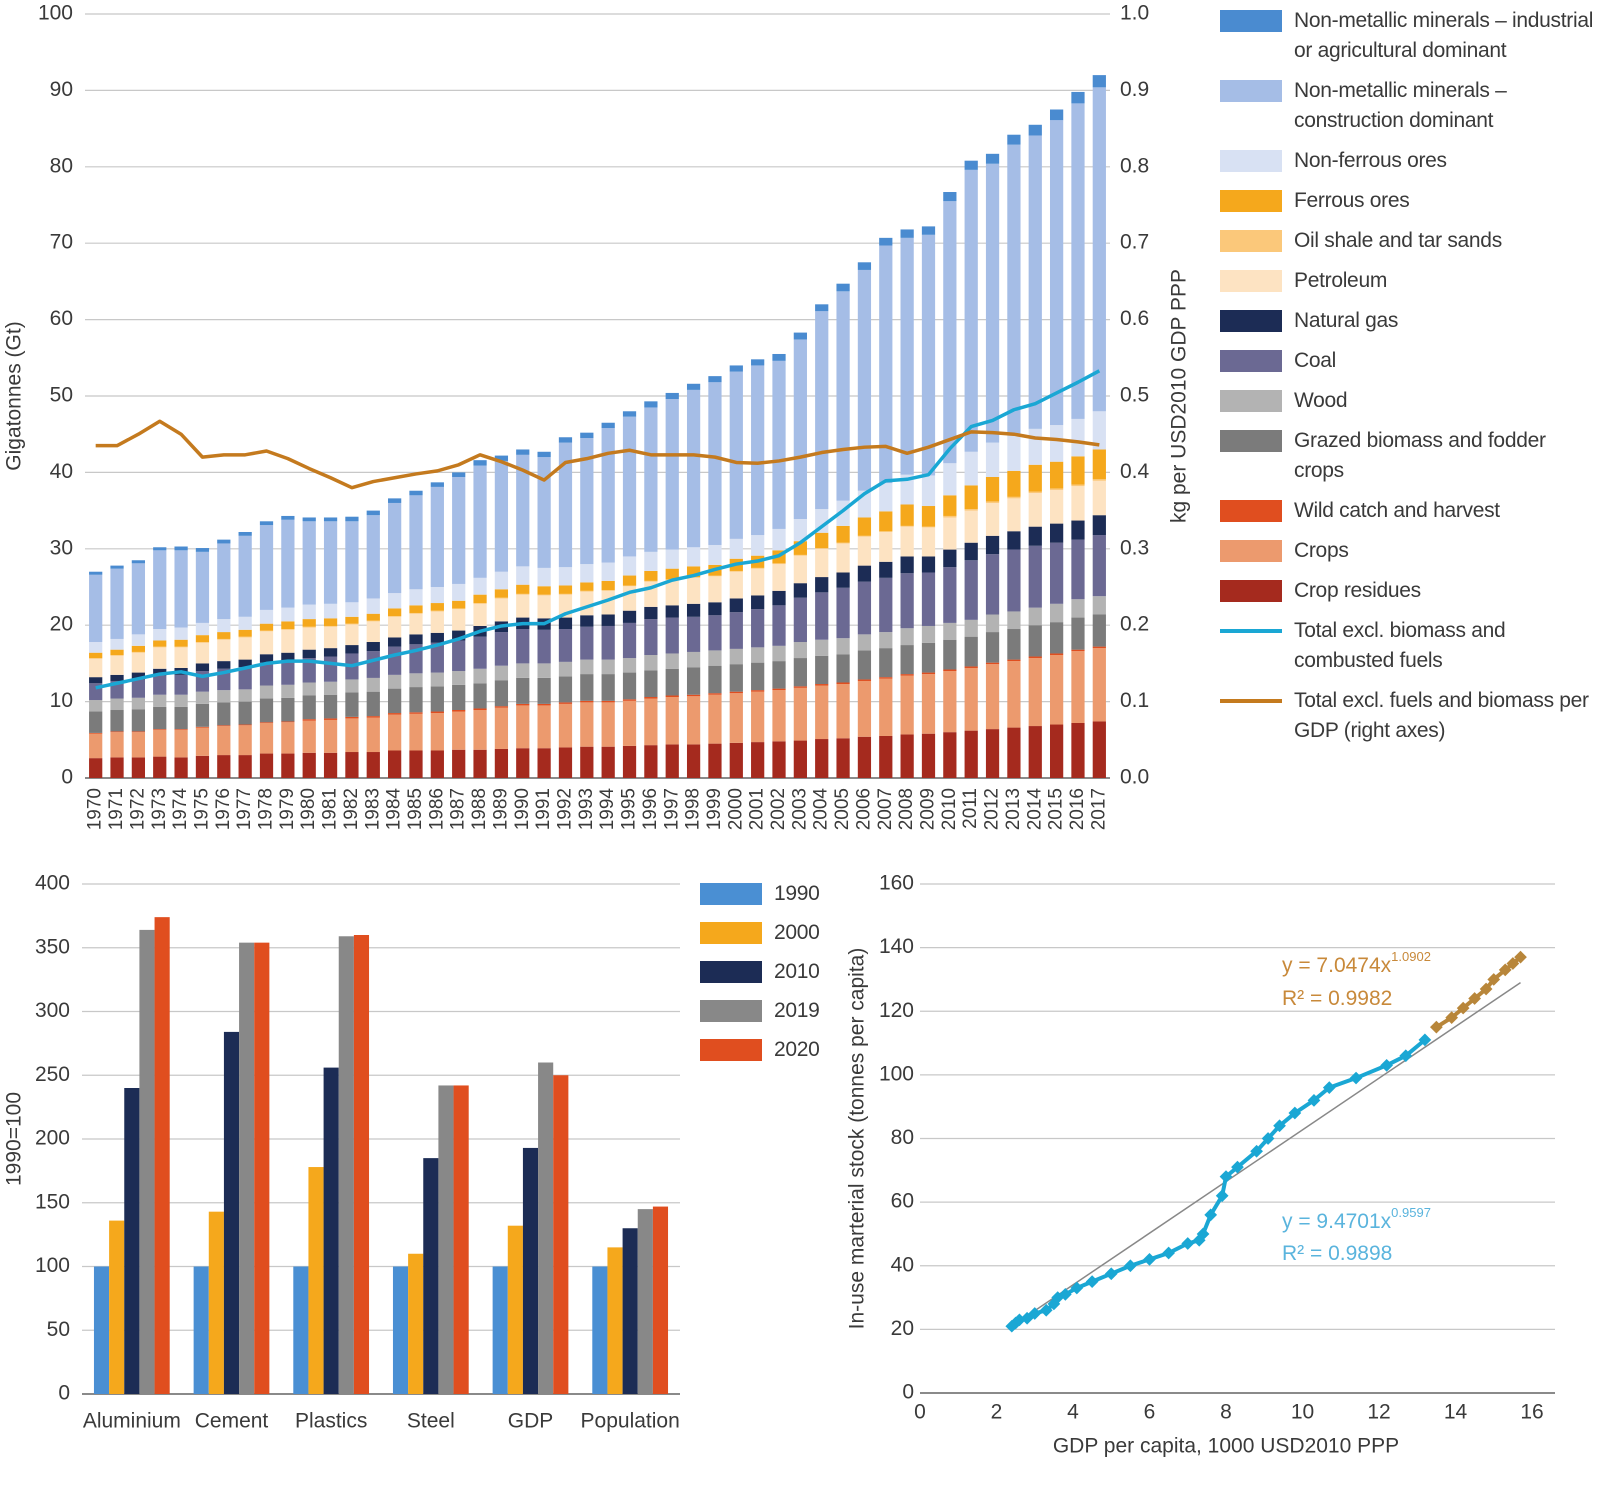 The image size is (1600, 1494). I want to click on y-tick-label: 0.6, so click(1134, 318).